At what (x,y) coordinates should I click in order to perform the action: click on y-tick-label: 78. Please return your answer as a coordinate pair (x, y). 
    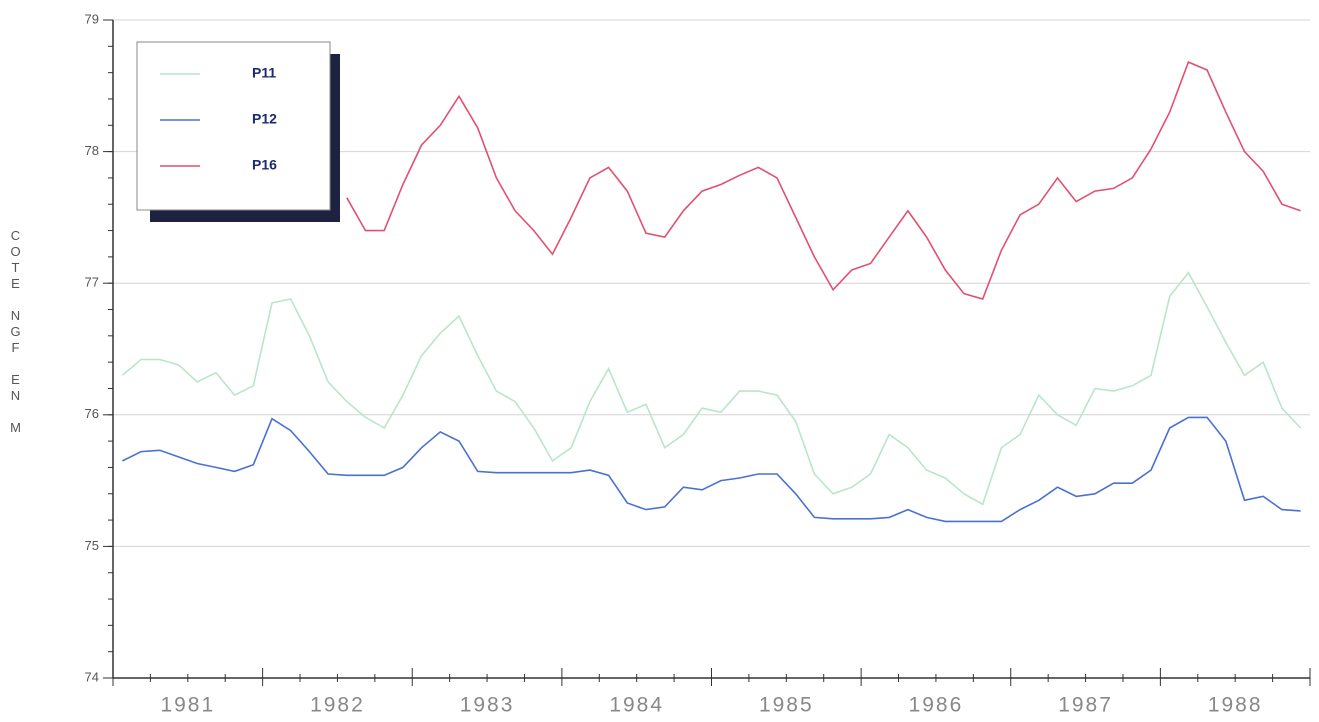
    Looking at the image, I should click on (92, 150).